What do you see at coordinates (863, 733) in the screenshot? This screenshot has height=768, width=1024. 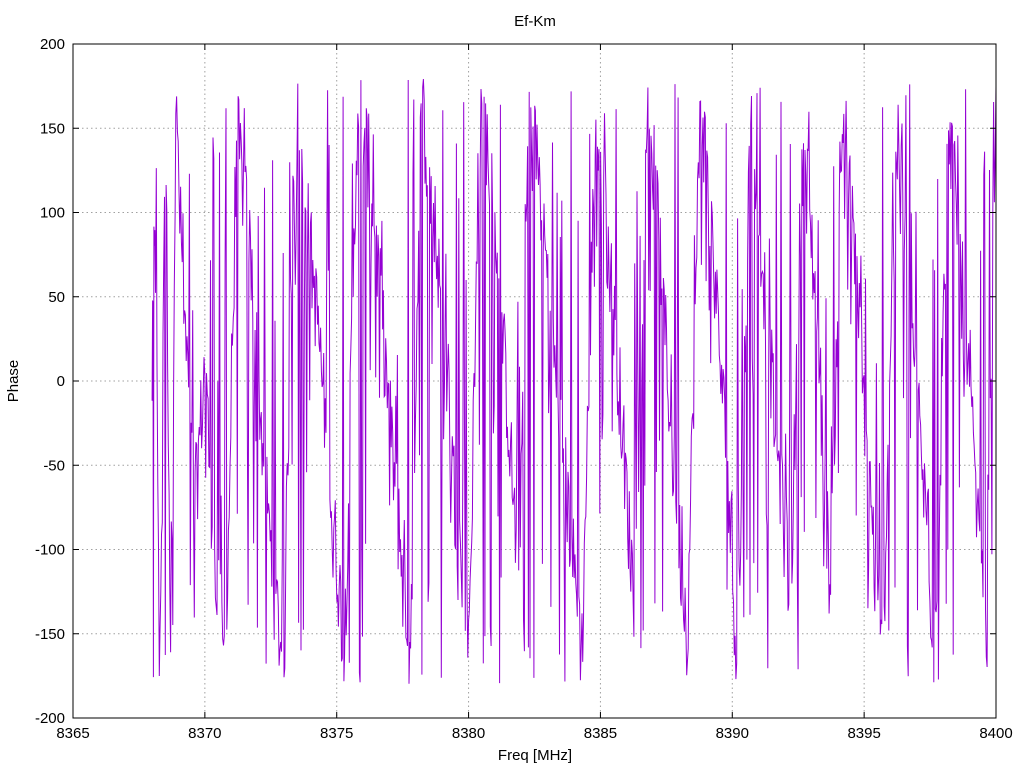 I see `x-tick-label: 8395` at bounding box center [863, 733].